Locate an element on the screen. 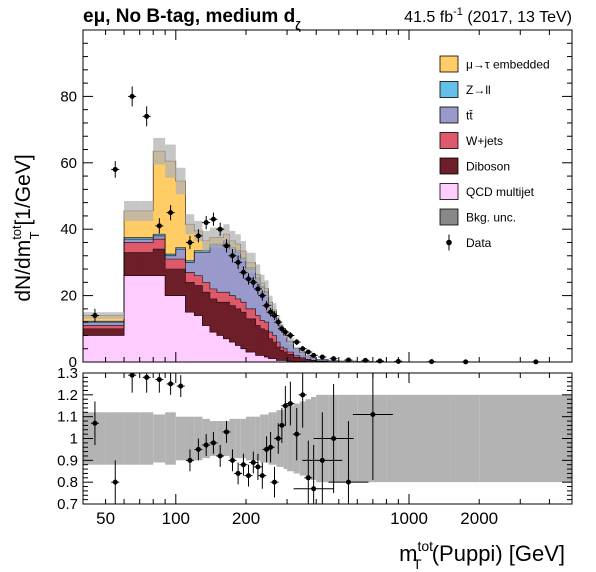 Image resolution: width=596 pixels, height=572 pixels. y-tick-label: 0 is located at coordinates (73, 362).